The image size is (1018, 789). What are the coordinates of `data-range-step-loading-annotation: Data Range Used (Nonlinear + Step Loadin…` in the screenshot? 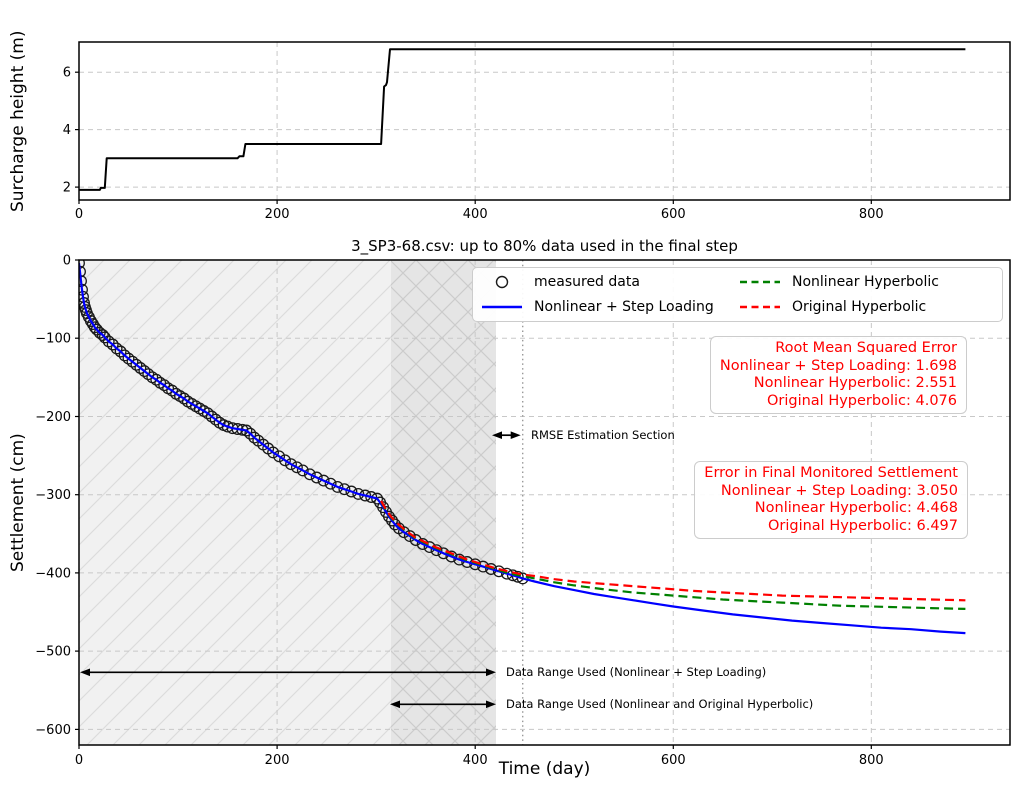 It's located at (636, 672).